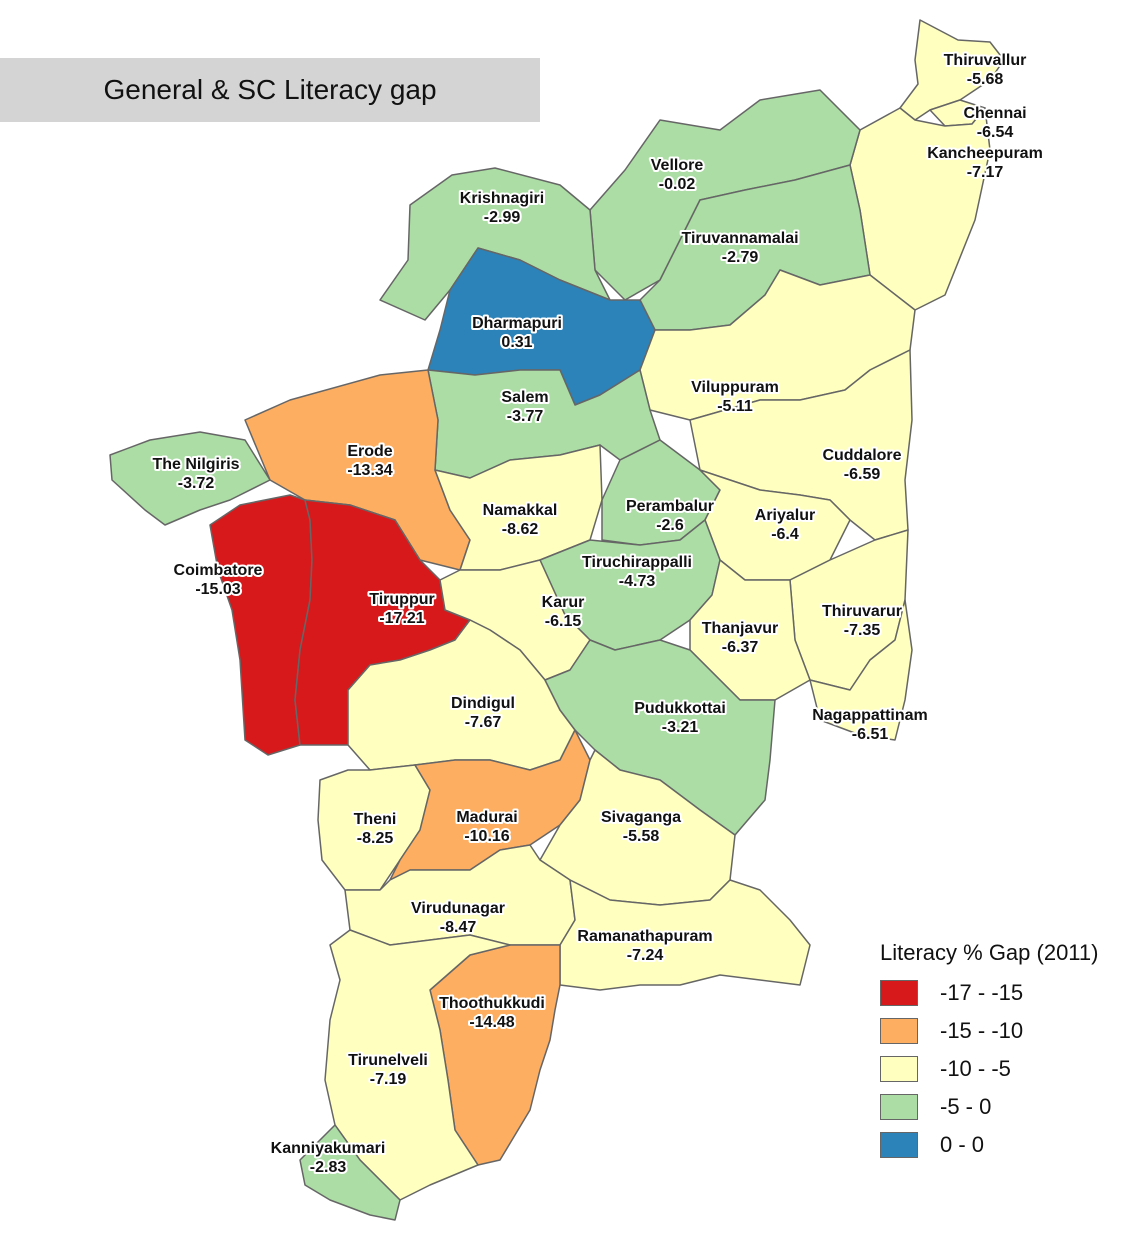 This screenshot has height=1240, width=1122. What do you see at coordinates (680, 727) in the screenshot?
I see `district-value-pudukkottai: -3.21` at bounding box center [680, 727].